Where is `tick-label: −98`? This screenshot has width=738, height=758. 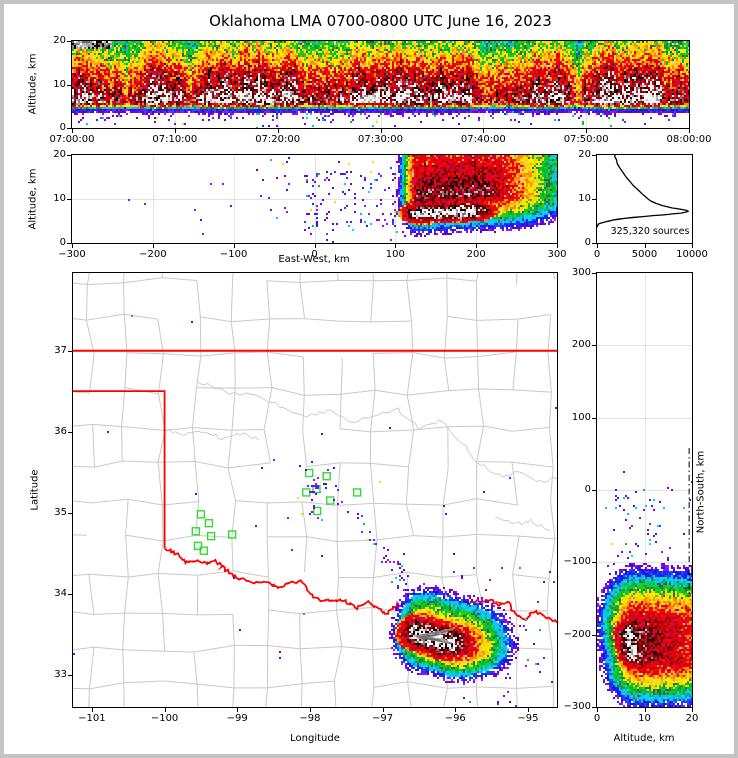
tick-label: −98 is located at coordinates (310, 718).